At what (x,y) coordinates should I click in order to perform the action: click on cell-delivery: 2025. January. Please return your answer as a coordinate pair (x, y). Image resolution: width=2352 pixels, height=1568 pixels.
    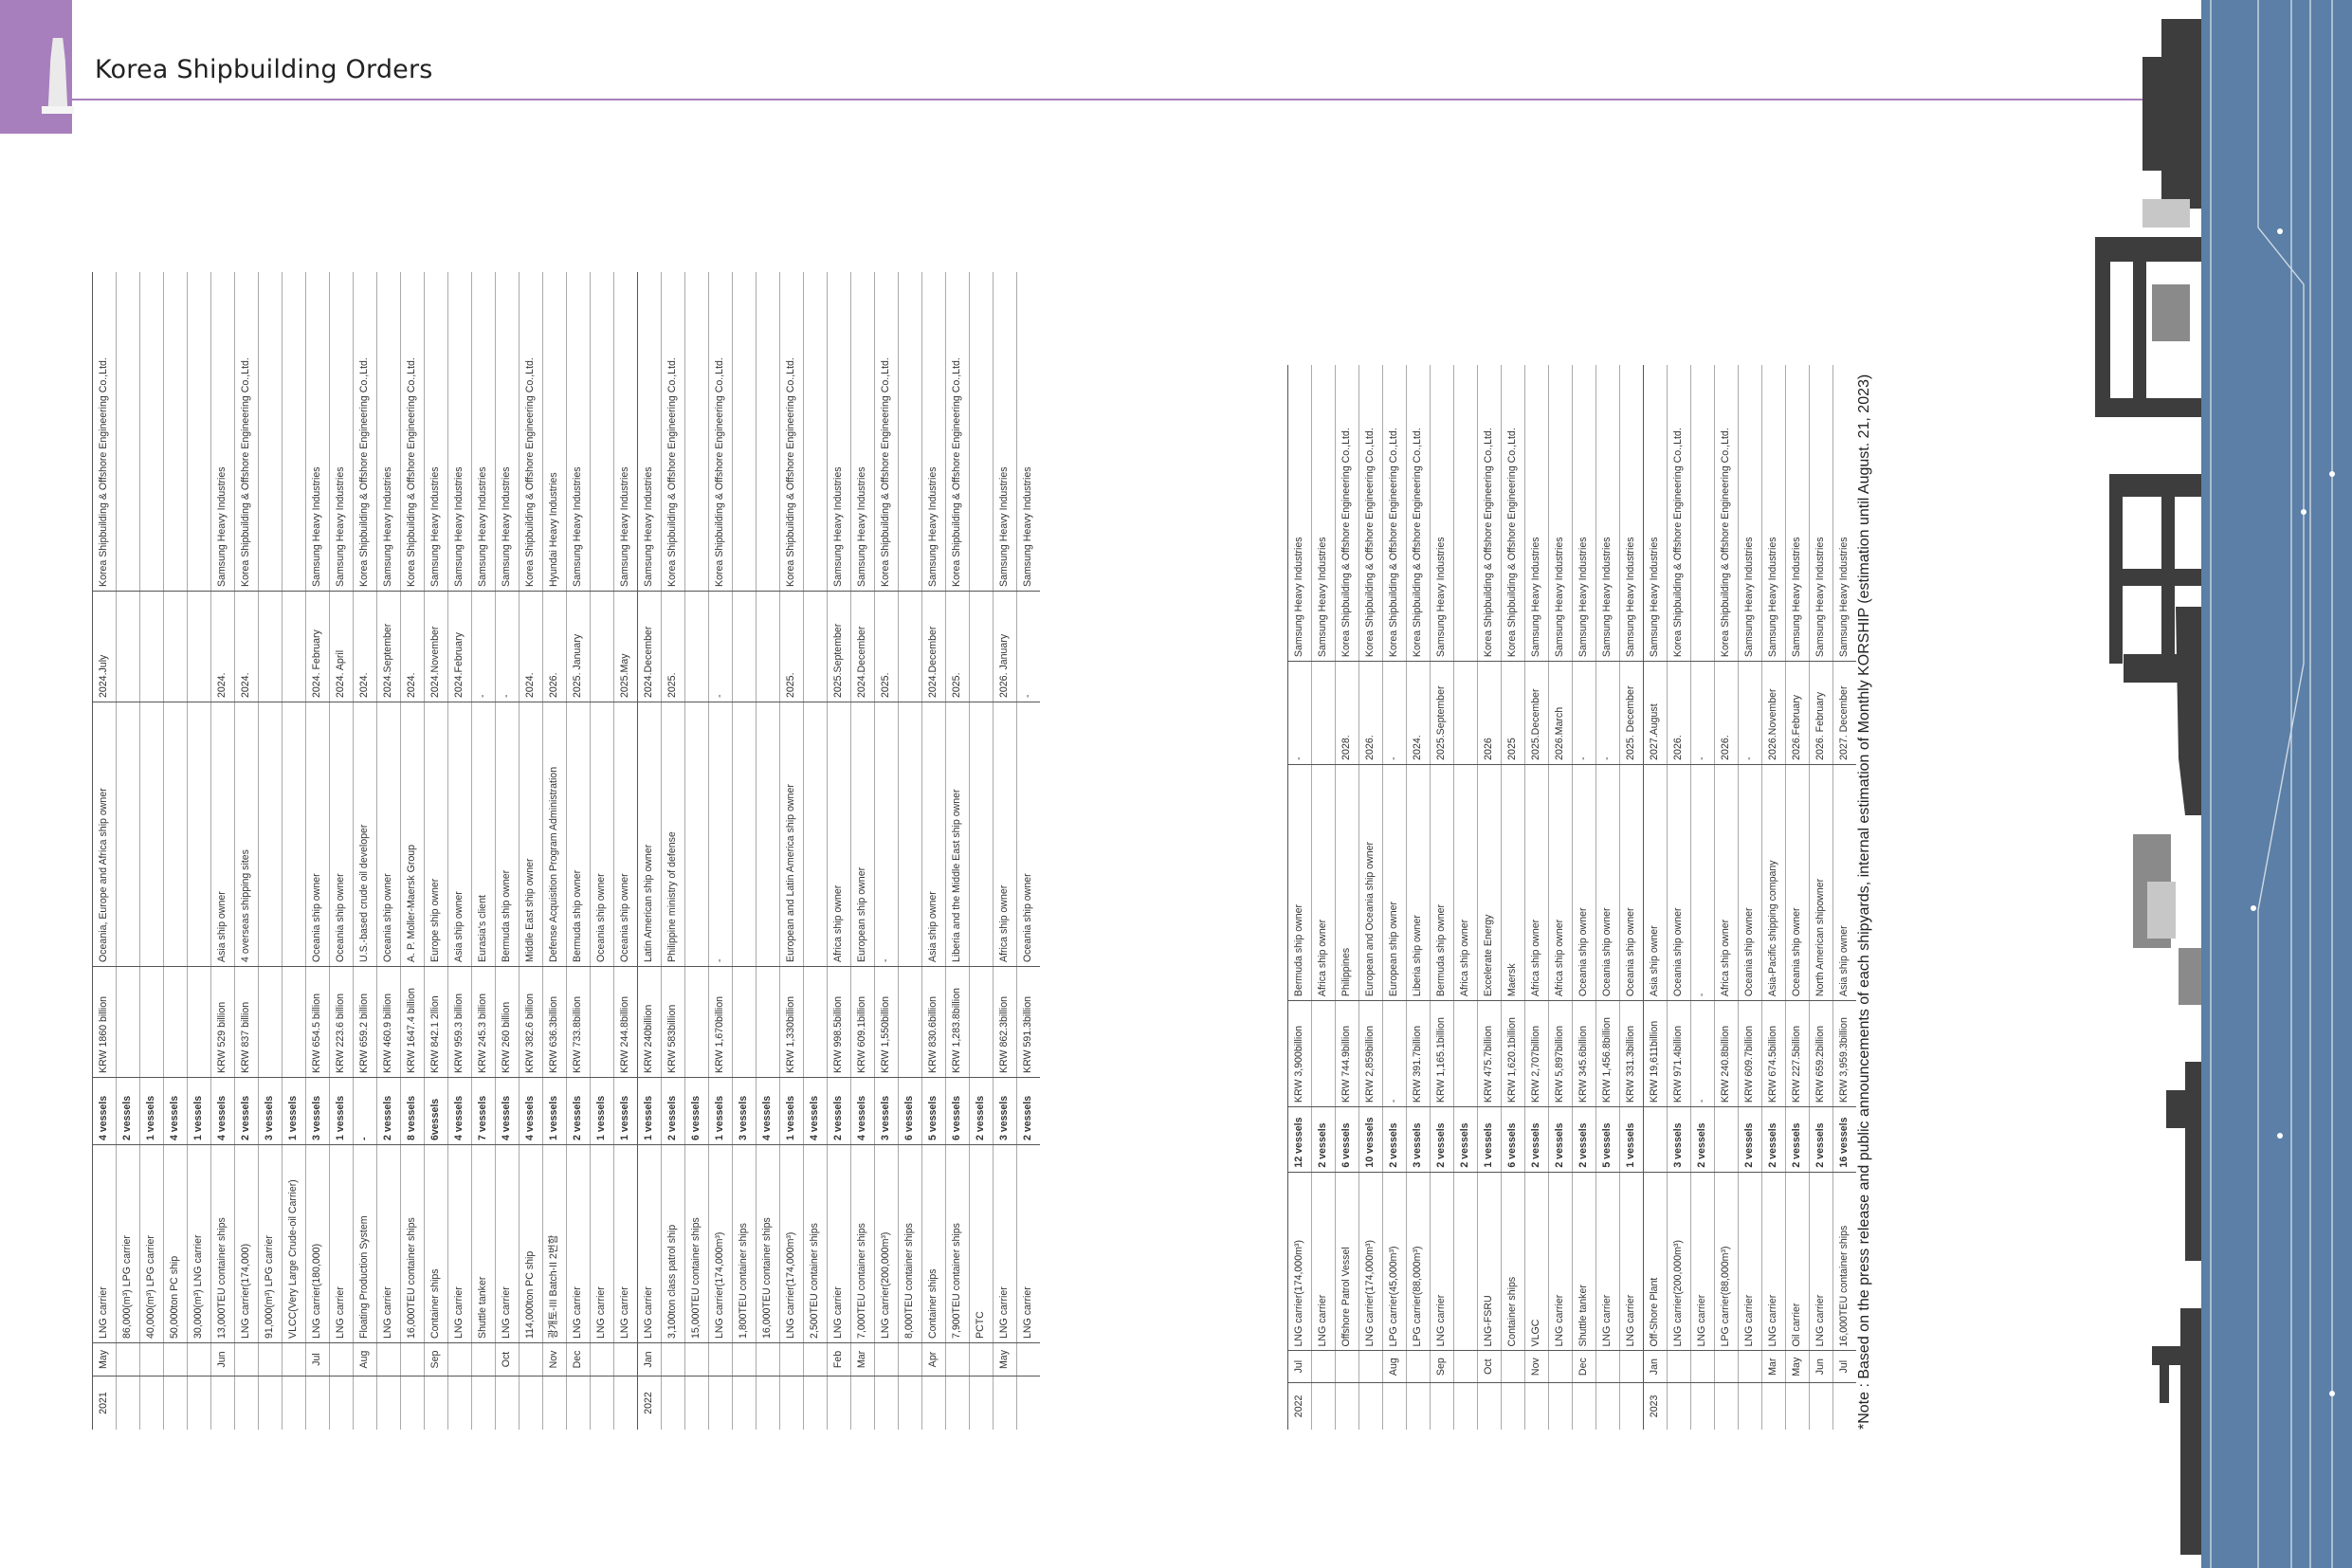
    Looking at the image, I should click on (578, 646).